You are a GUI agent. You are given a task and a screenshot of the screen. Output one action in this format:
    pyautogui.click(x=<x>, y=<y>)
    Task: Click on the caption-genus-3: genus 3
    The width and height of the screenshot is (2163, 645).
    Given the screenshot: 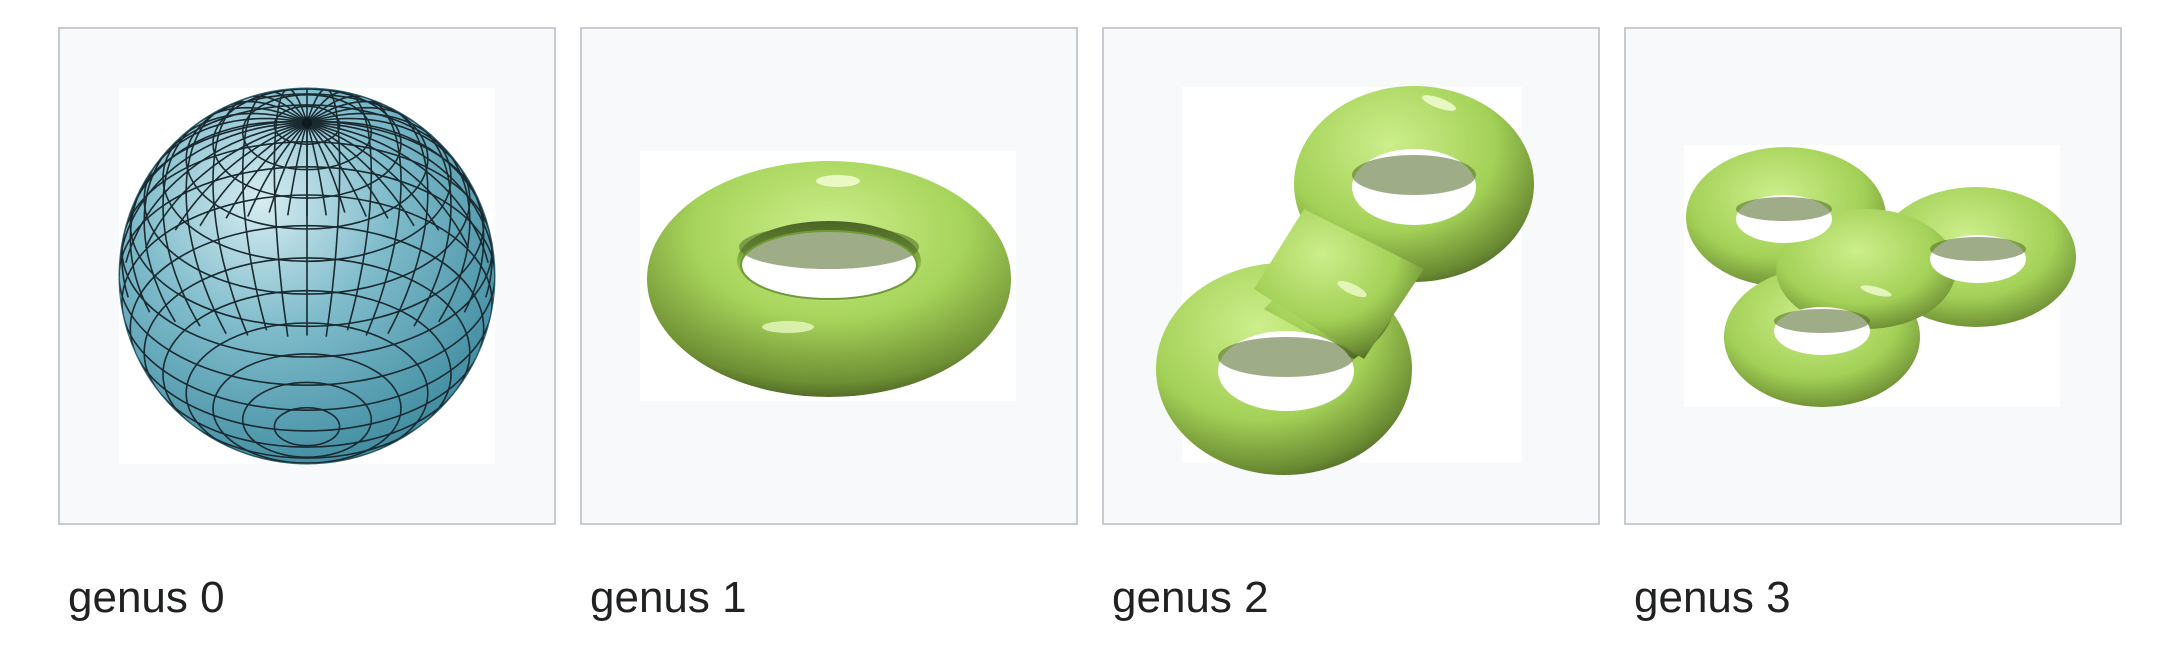 What is the action you would take?
    pyautogui.click(x=1712, y=597)
    